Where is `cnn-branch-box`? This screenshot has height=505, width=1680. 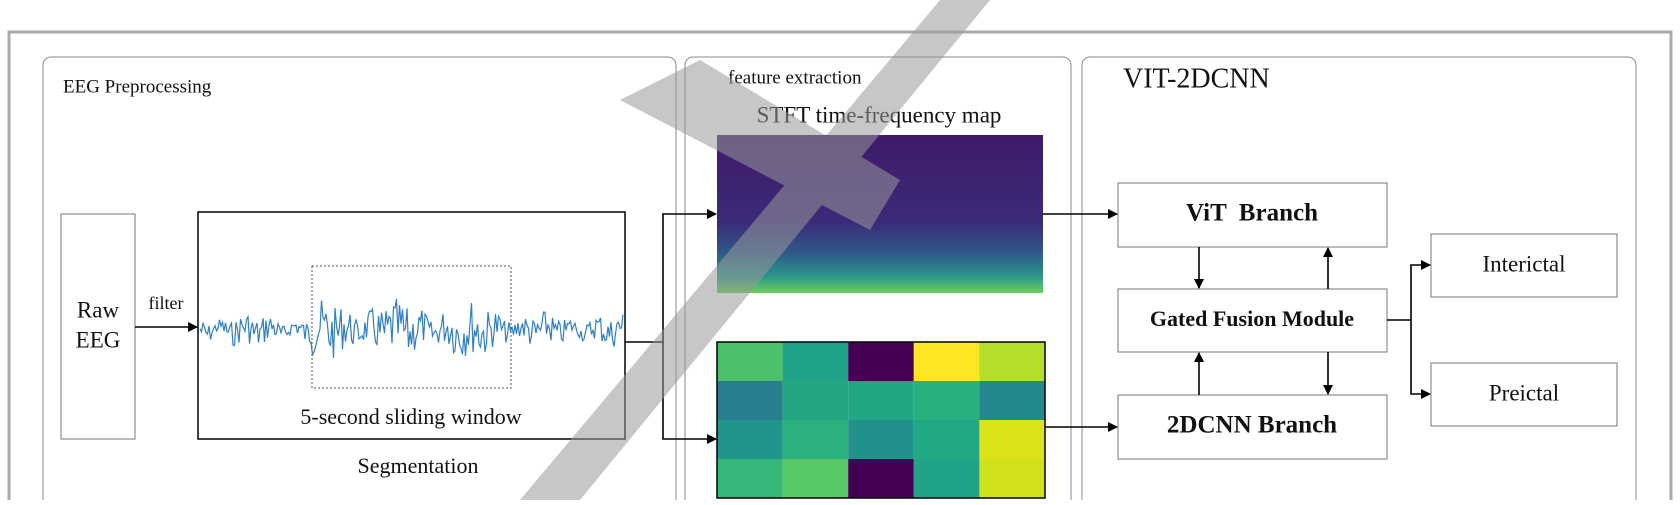
cnn-branch-box is located at coordinates (1252, 427).